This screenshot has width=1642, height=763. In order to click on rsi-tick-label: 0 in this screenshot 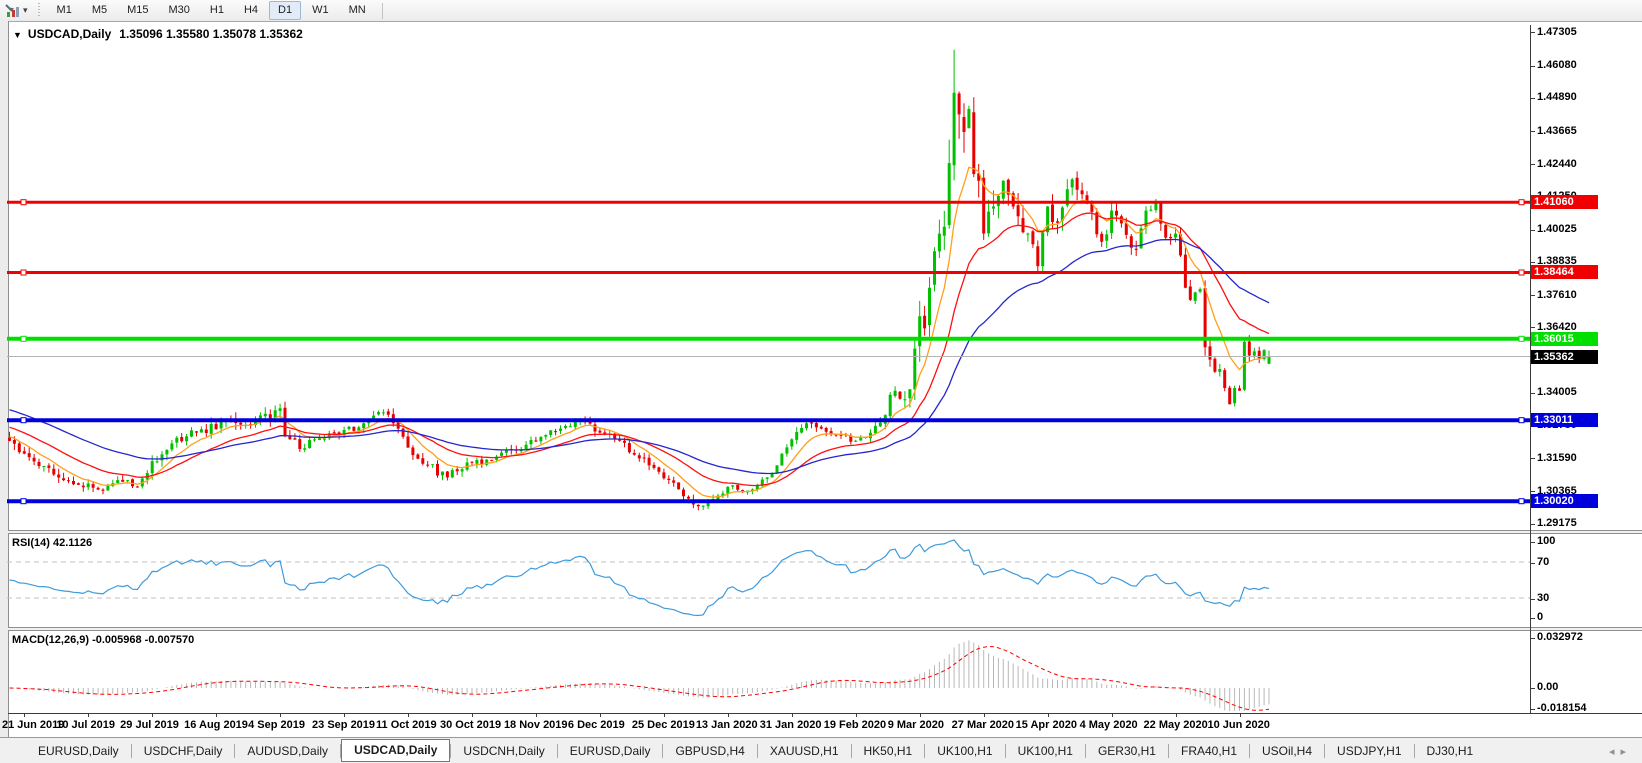, I will do `click(1540, 617)`.